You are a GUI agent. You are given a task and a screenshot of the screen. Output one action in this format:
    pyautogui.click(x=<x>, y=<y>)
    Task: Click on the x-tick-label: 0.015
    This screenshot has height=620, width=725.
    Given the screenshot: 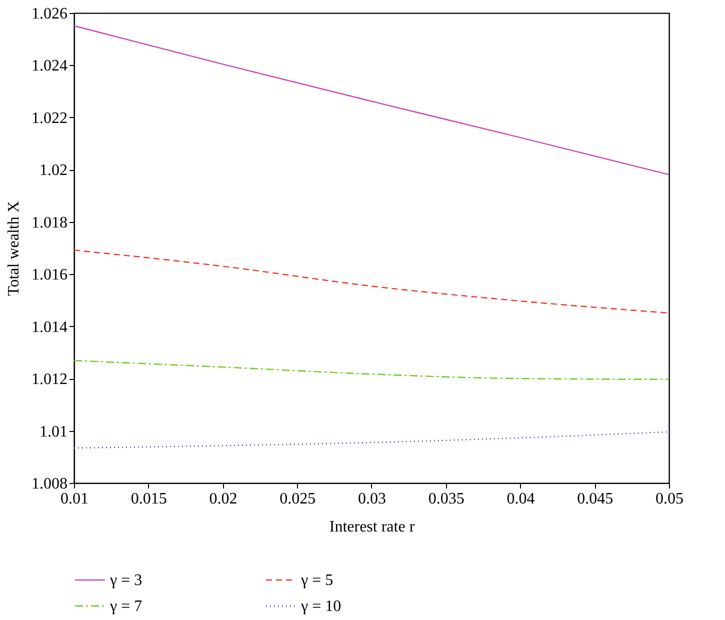 What is the action you would take?
    pyautogui.click(x=148, y=499)
    